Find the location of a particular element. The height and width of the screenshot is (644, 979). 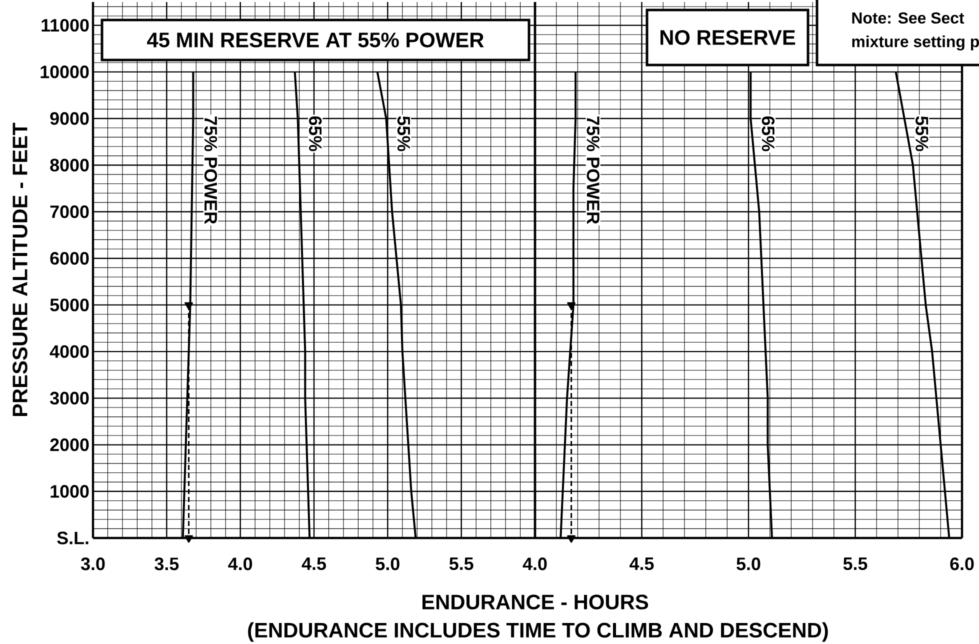

y-tick-label: 3000 is located at coordinates (69, 398).